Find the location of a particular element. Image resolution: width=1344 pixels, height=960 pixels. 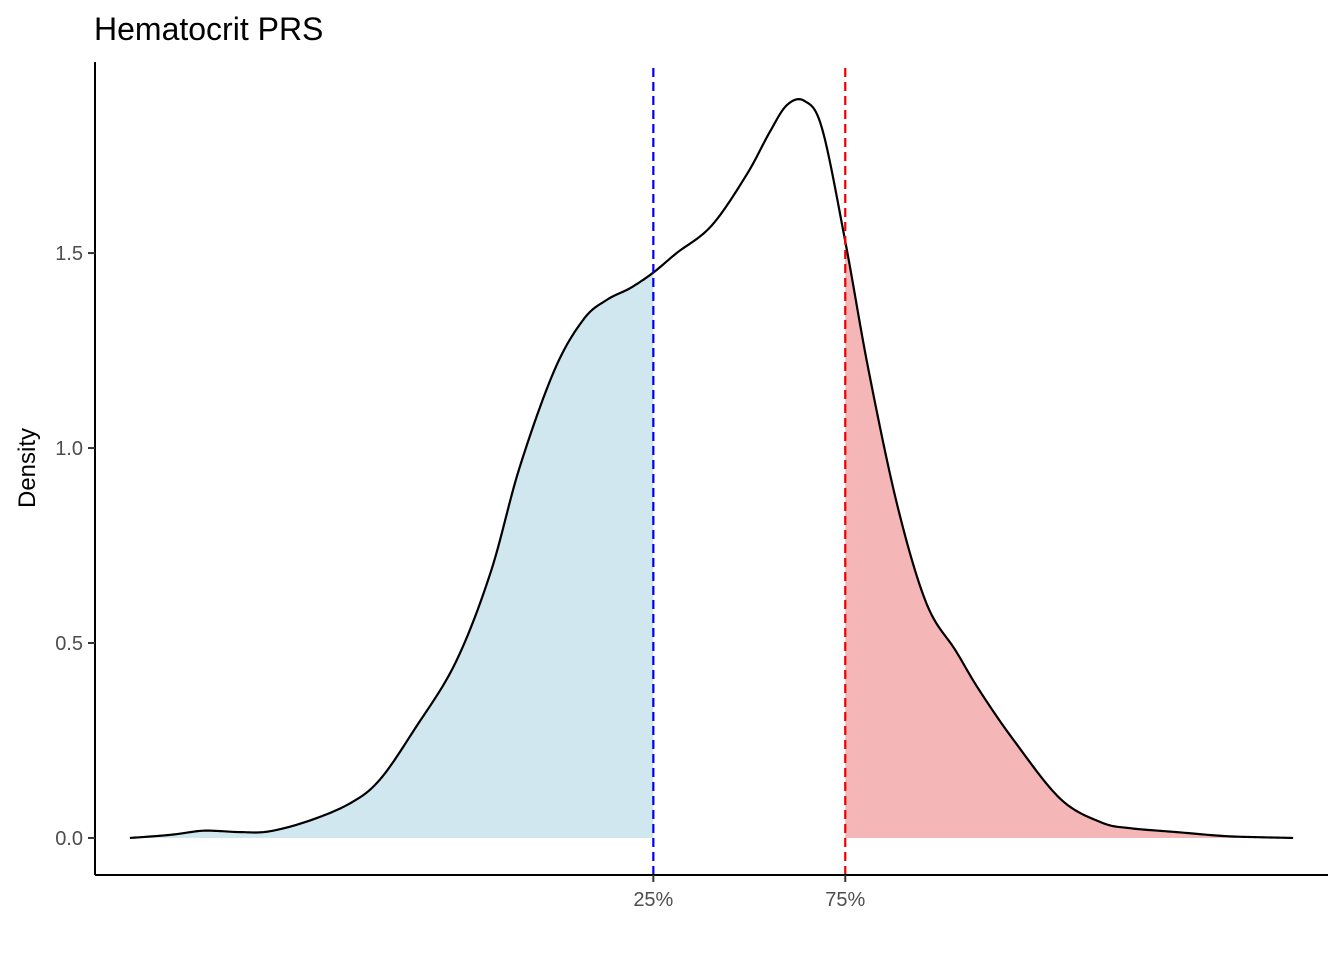

y-tick-label: 1.0 is located at coordinates (69, 449).